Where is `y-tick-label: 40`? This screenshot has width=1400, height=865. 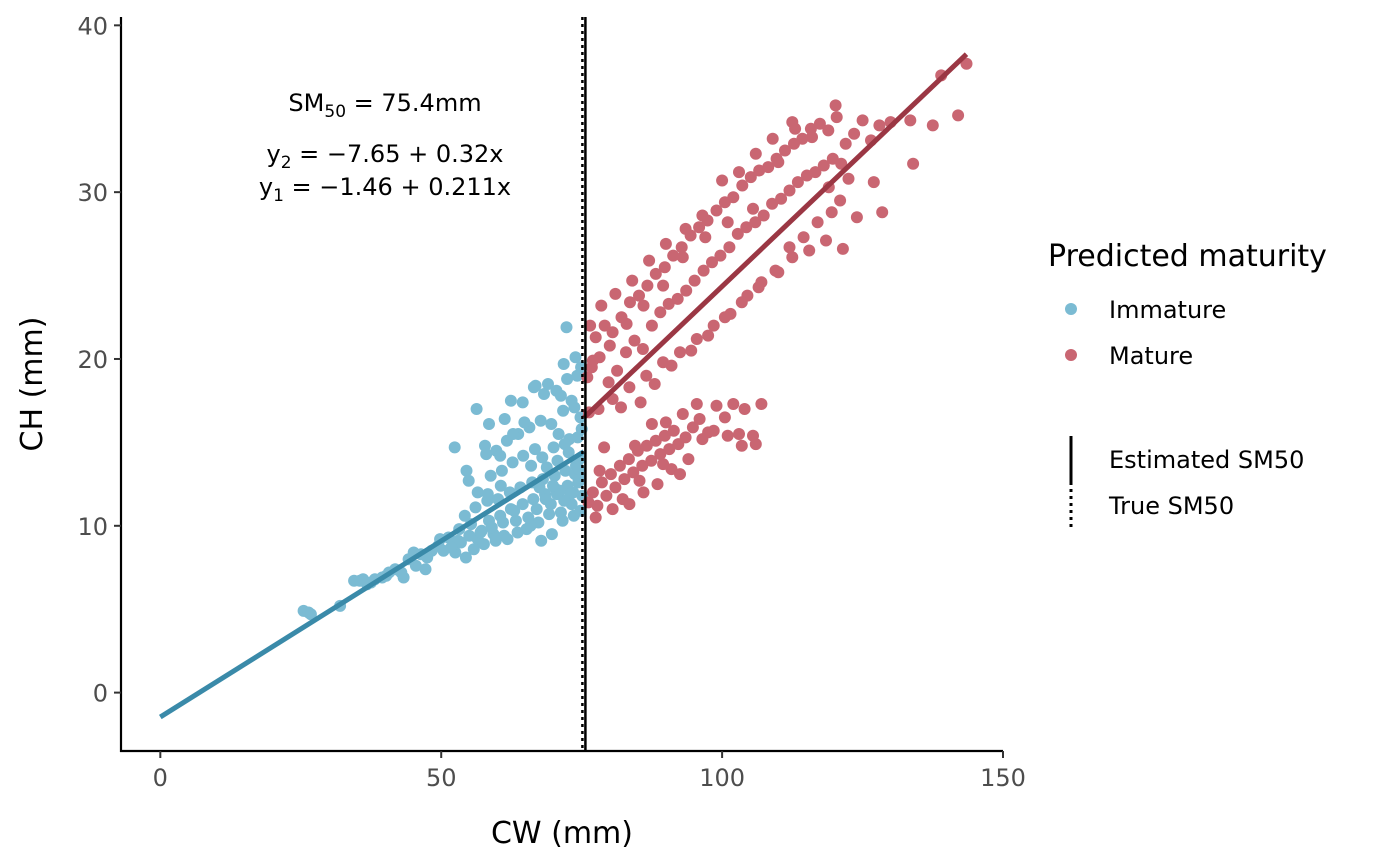 y-tick-label: 40 is located at coordinates (92, 26).